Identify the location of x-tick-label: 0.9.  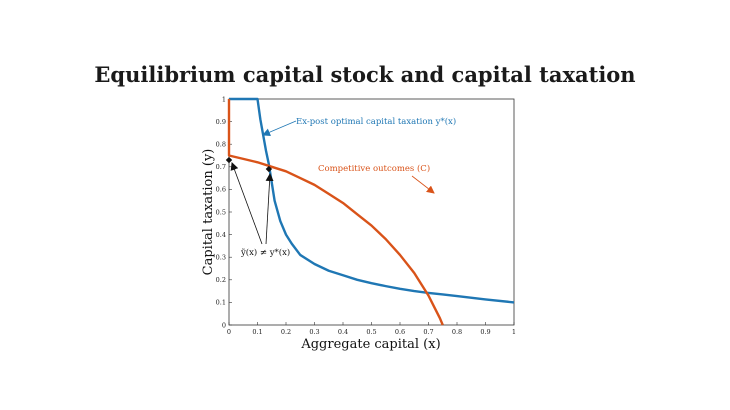
(485, 332).